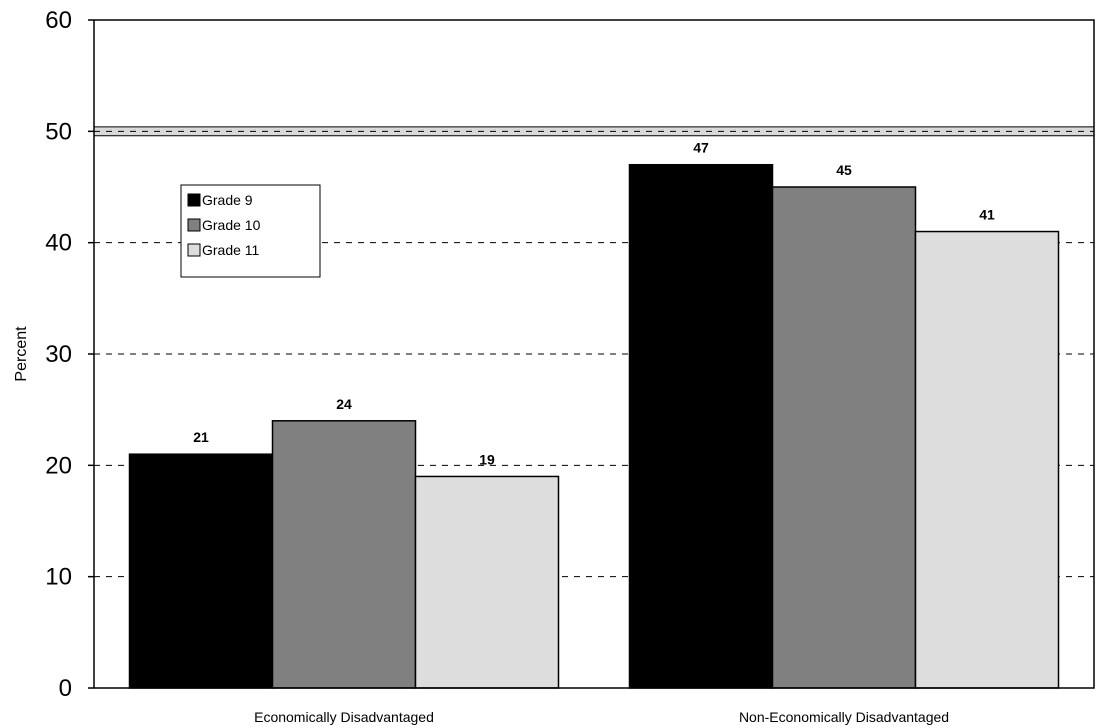 The height and width of the screenshot is (728, 1096). I want to click on legend-box, so click(250, 231).